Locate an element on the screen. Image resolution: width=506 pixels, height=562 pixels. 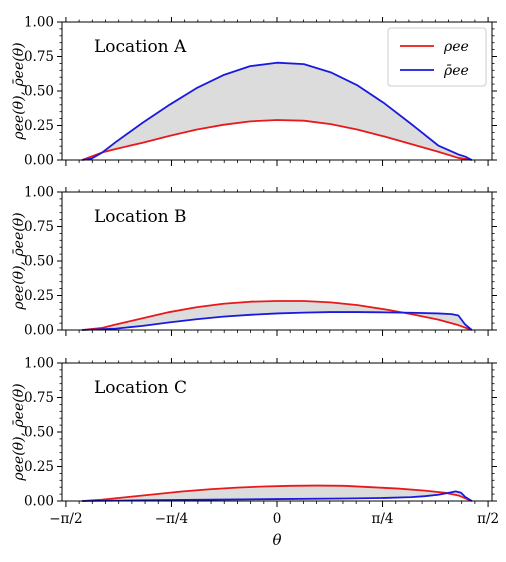
x-axis-label: θ is located at coordinates (276, 540).